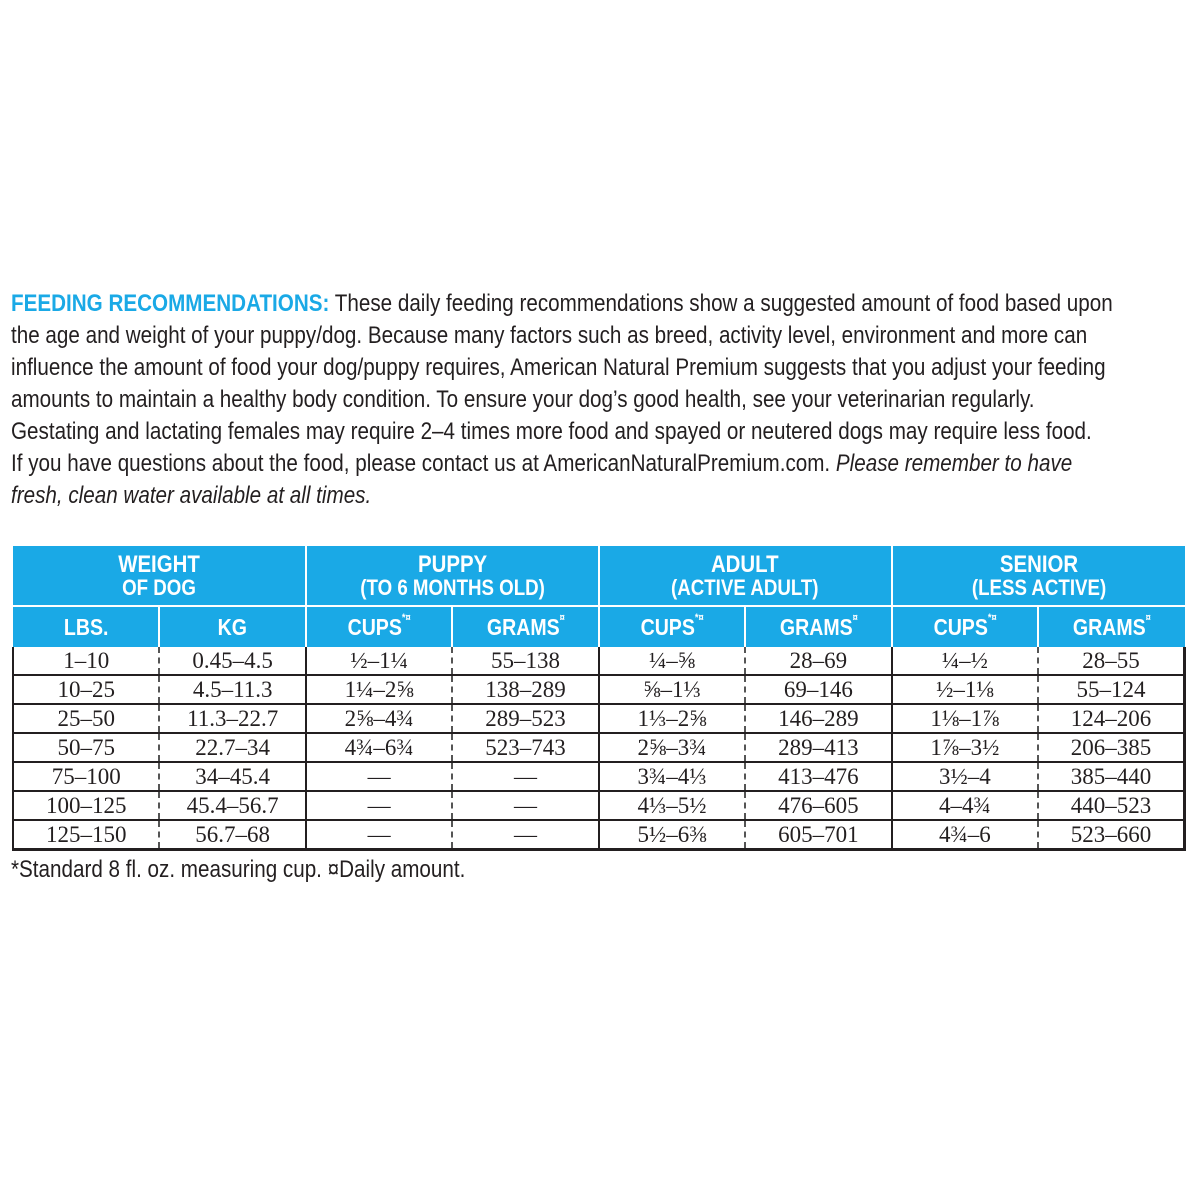 The image size is (1200, 1200). Describe the element at coordinates (964, 748) in the screenshot. I see `table-cell: 1⅞–3½` at that location.